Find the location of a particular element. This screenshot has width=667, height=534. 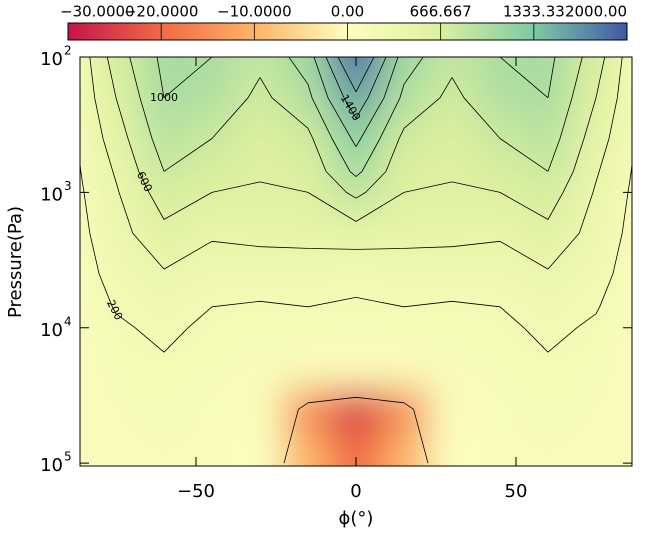

colorbar-tick-label: −20.0000 is located at coordinates (161, 12).